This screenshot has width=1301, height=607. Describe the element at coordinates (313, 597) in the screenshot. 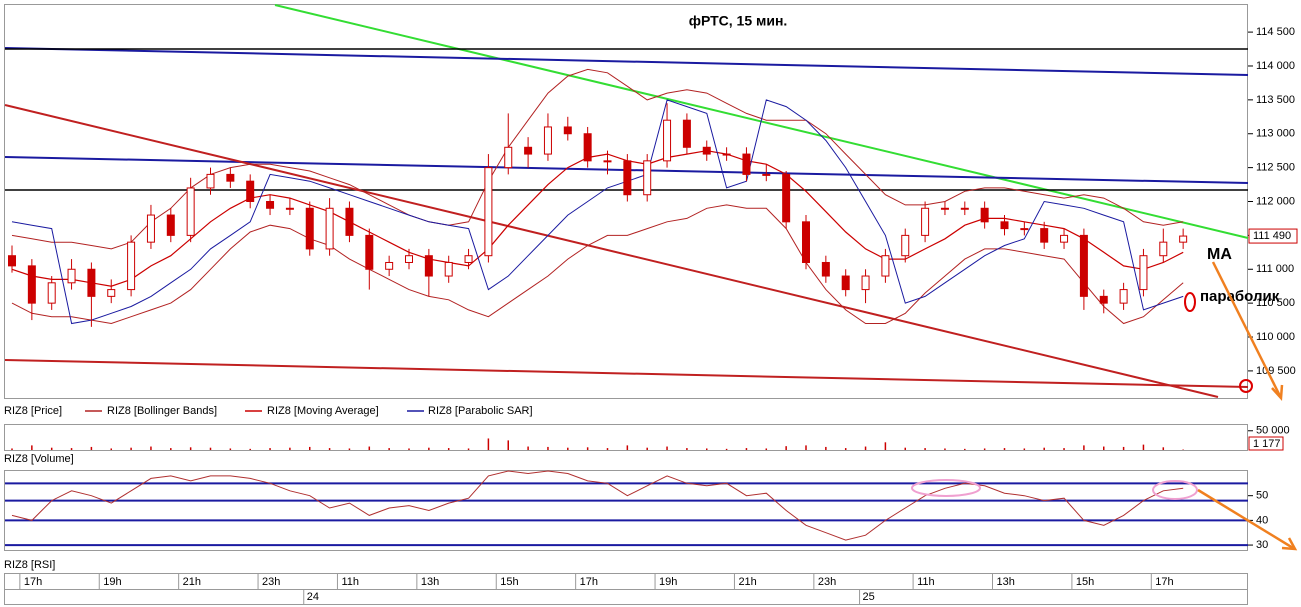

I see `day-label: 24` at that location.